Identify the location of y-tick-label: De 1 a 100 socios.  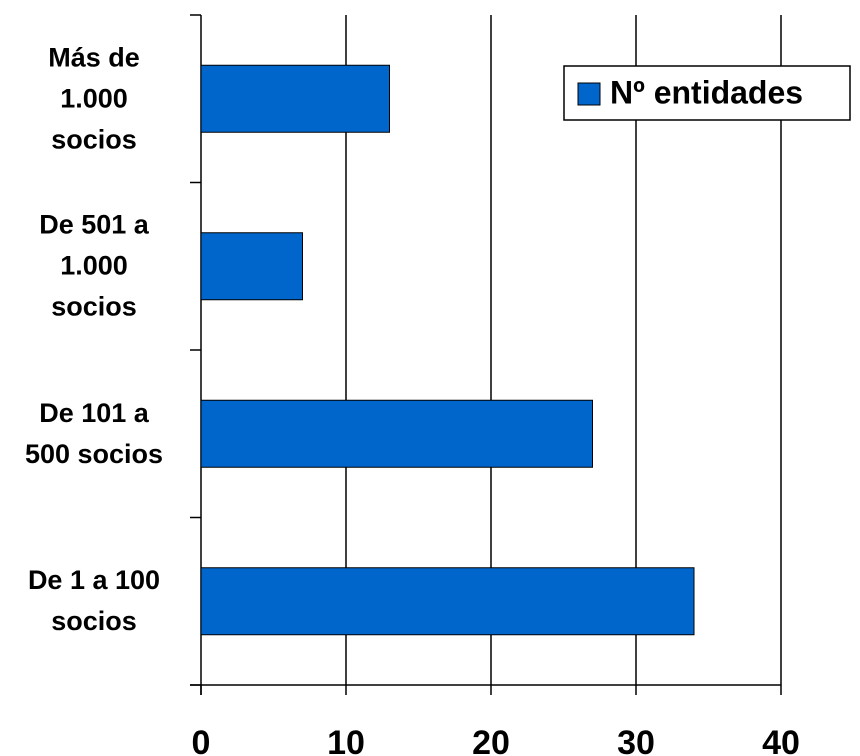
(94, 601).